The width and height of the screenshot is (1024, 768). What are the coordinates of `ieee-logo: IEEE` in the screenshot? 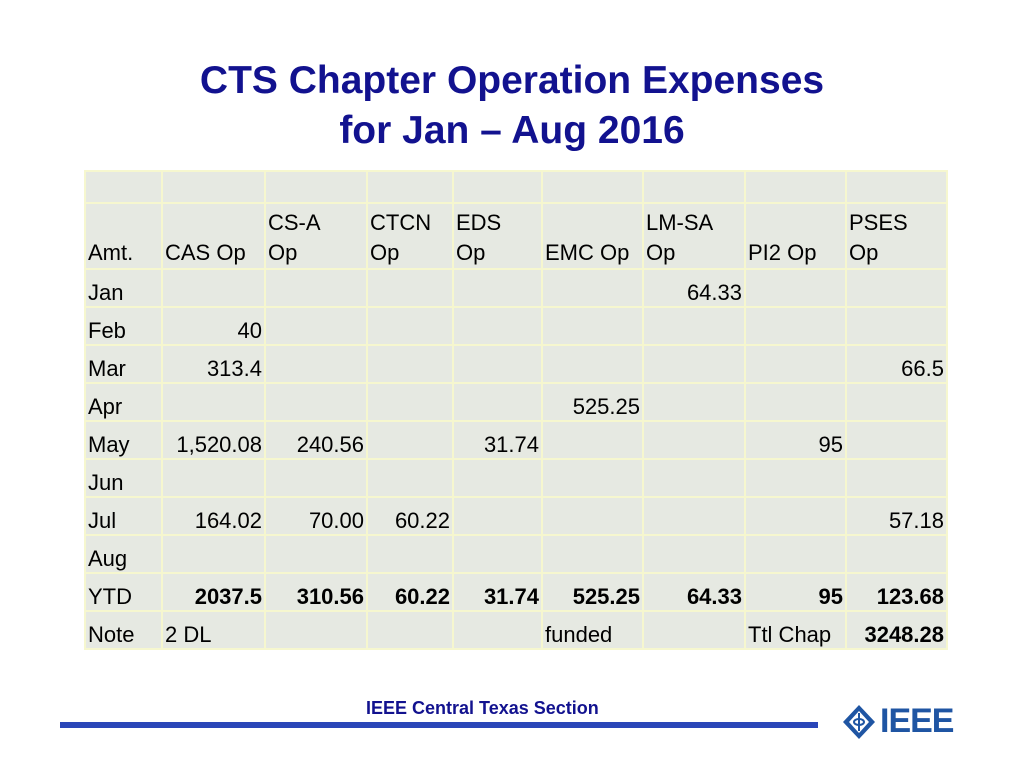 It's located at (898, 721).